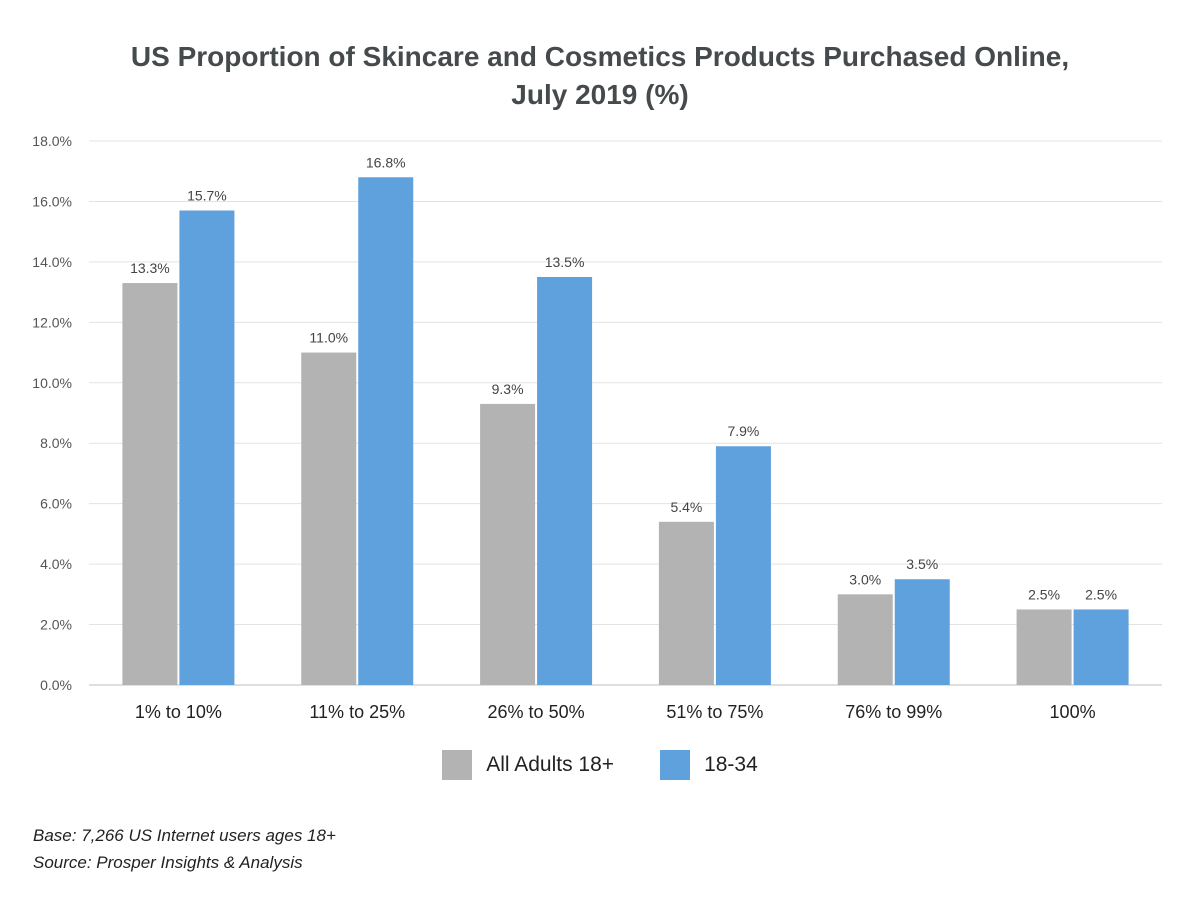 Image resolution: width=1200 pixels, height=899 pixels. I want to click on data-label: 13.3%, so click(150, 268).